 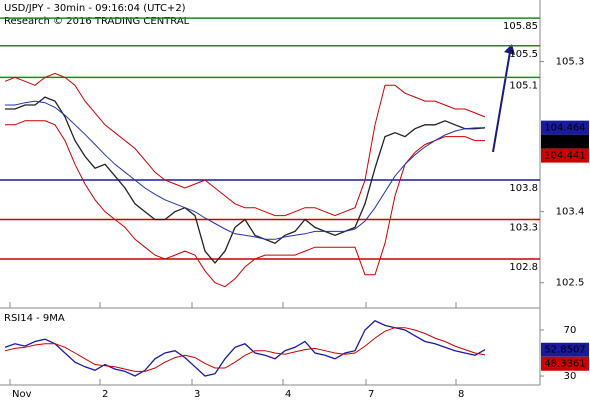 I want to click on level-label: 103.3, so click(x=523, y=228).